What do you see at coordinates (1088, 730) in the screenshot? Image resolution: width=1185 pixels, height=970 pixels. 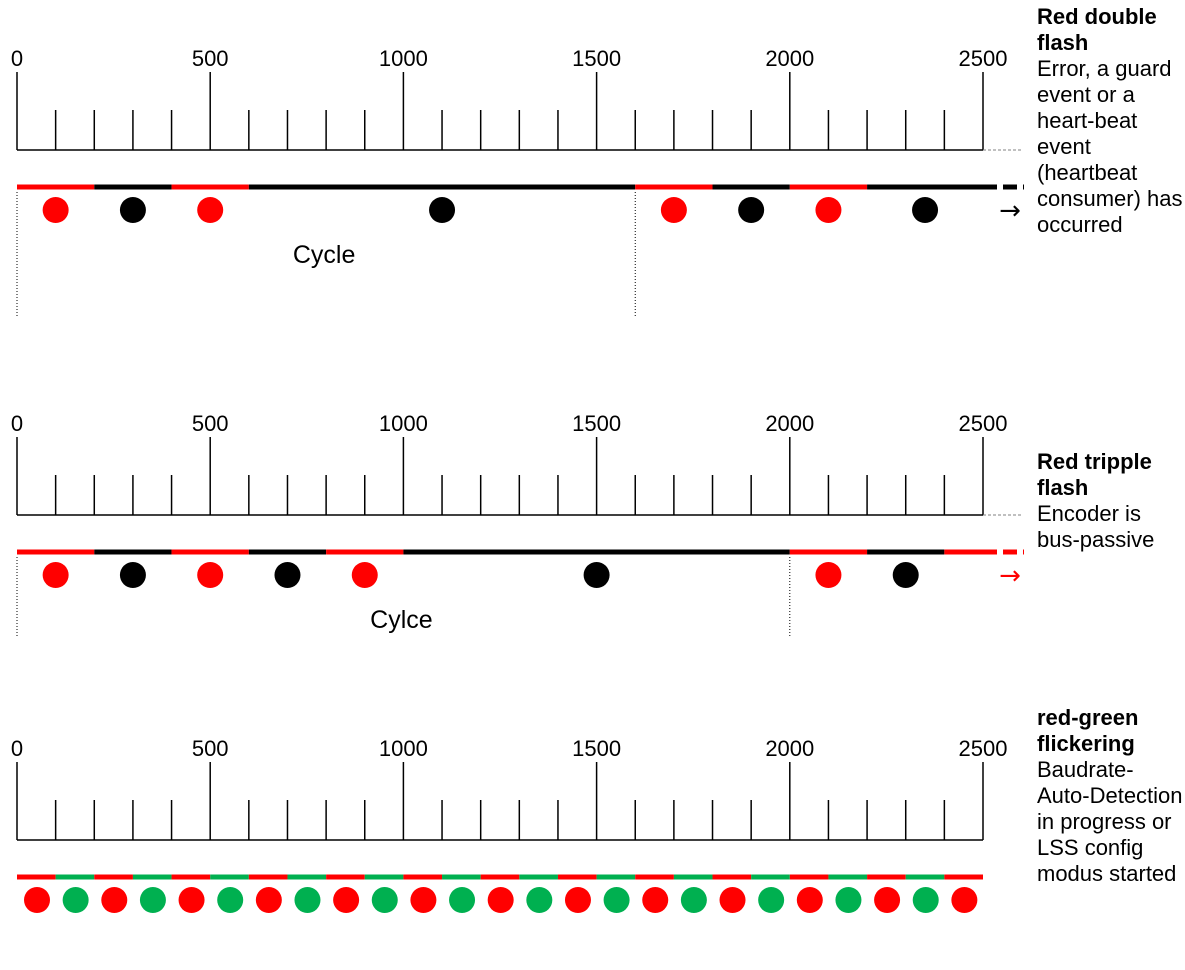 I see `legend-title: red-green flickering` at bounding box center [1088, 730].